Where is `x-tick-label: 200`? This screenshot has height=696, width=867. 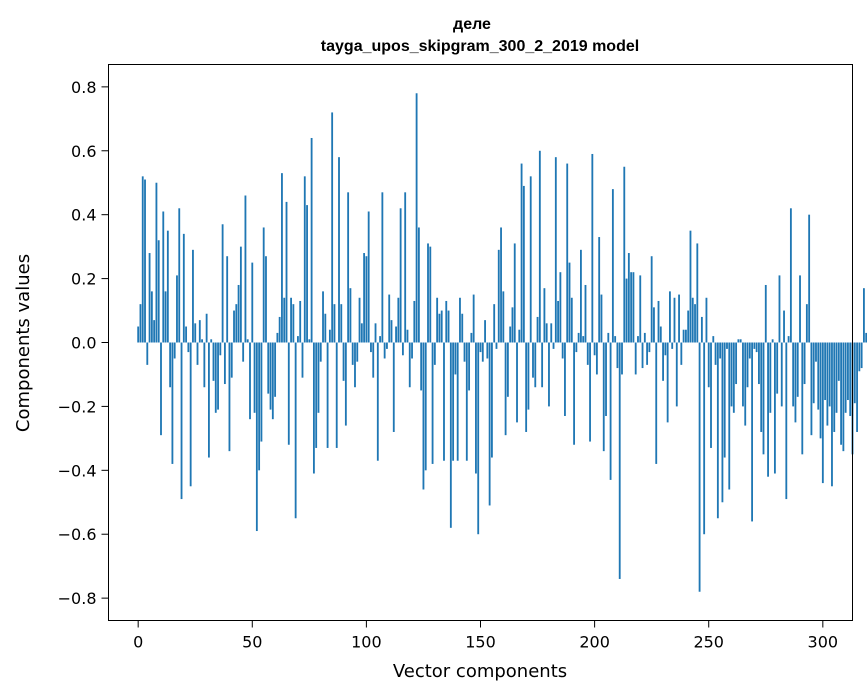 x-tick-label: 200 is located at coordinates (594, 642).